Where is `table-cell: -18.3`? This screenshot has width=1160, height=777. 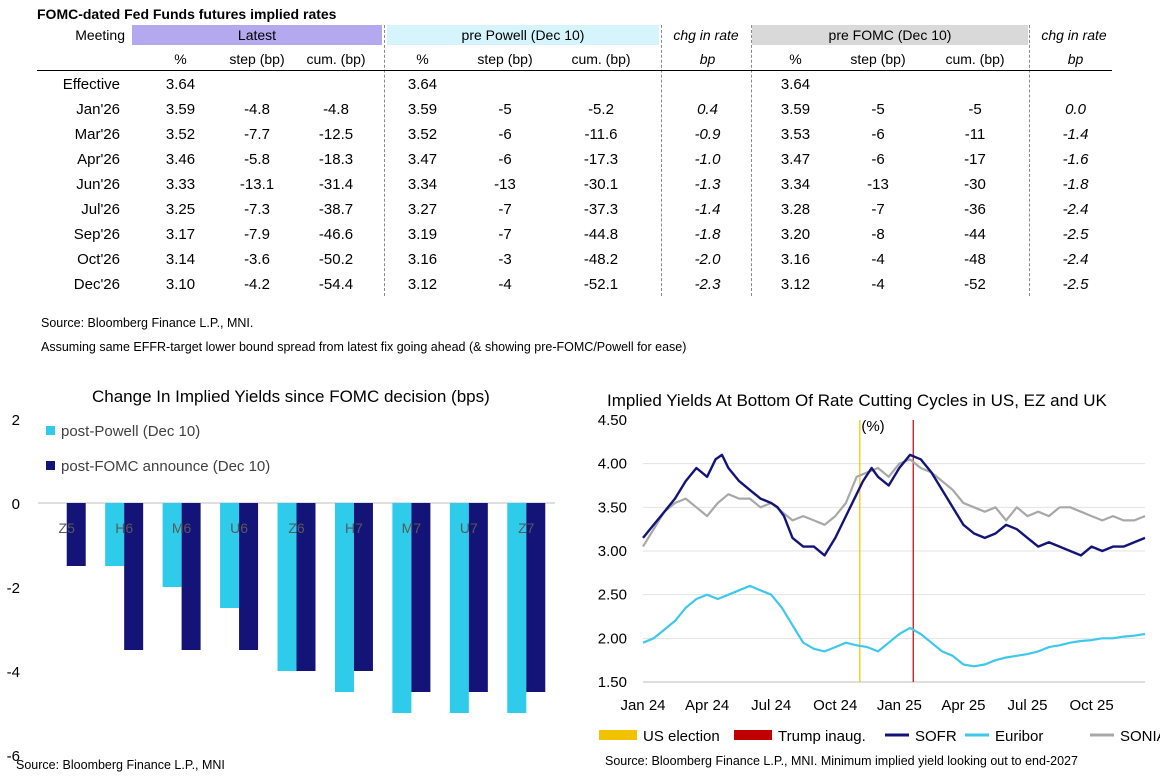 table-cell: -18.3 is located at coordinates (336, 159).